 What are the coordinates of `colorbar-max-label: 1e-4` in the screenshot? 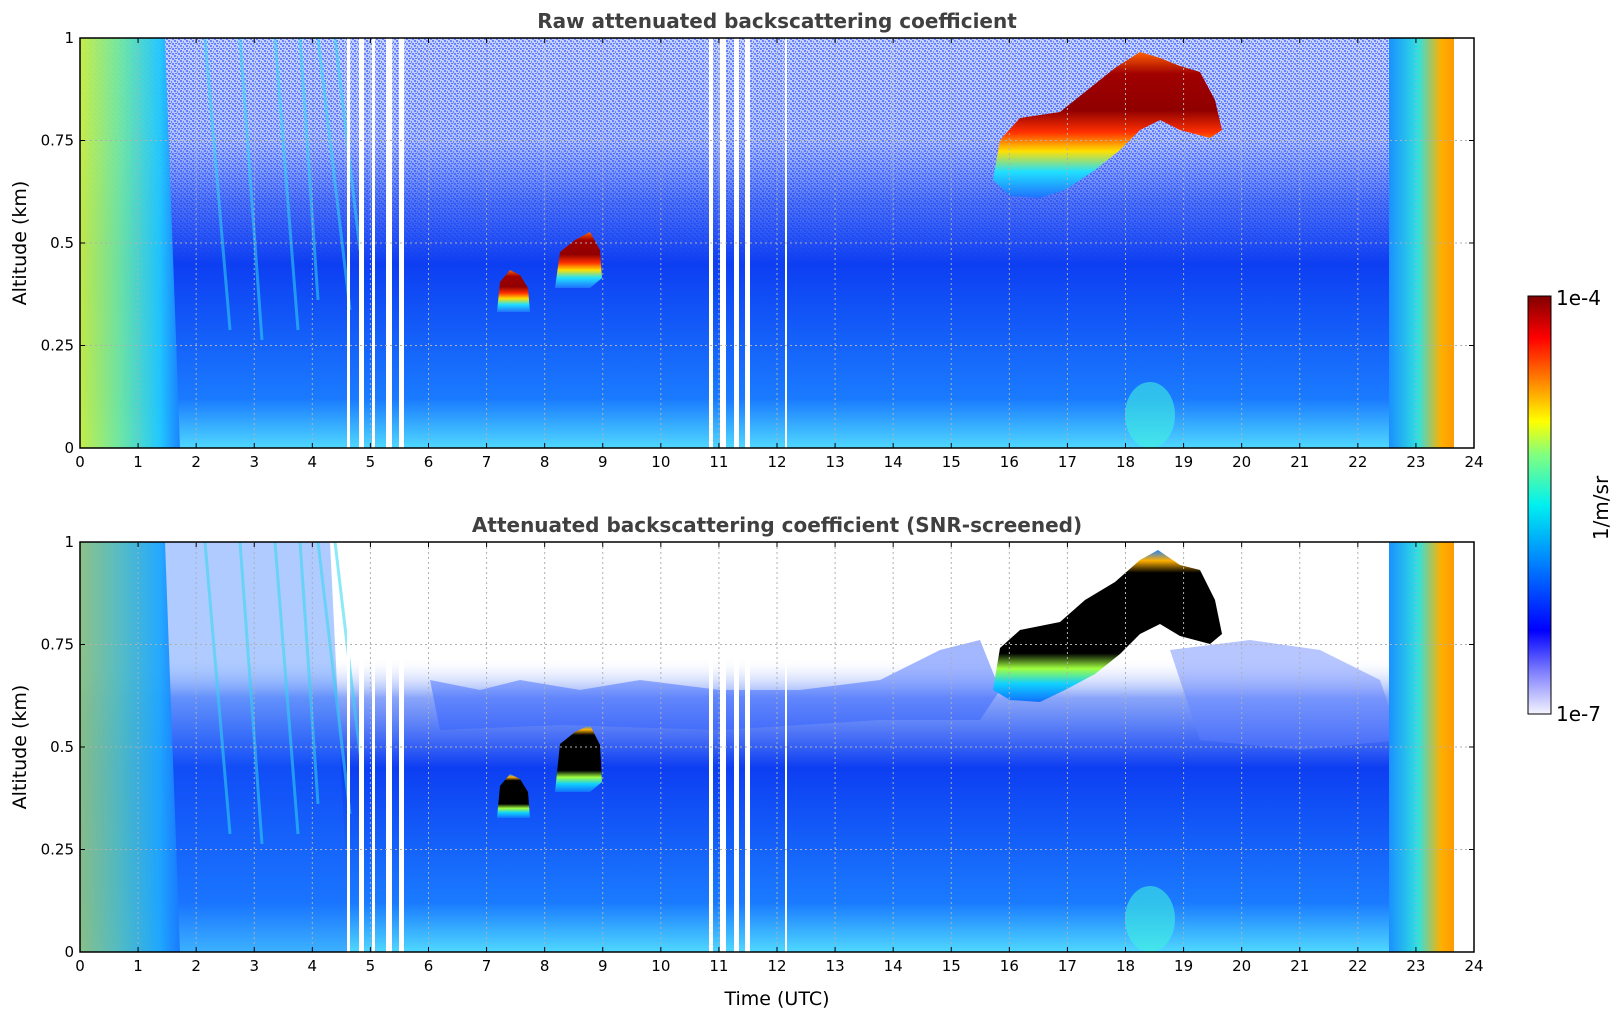 It's located at (1578, 298).